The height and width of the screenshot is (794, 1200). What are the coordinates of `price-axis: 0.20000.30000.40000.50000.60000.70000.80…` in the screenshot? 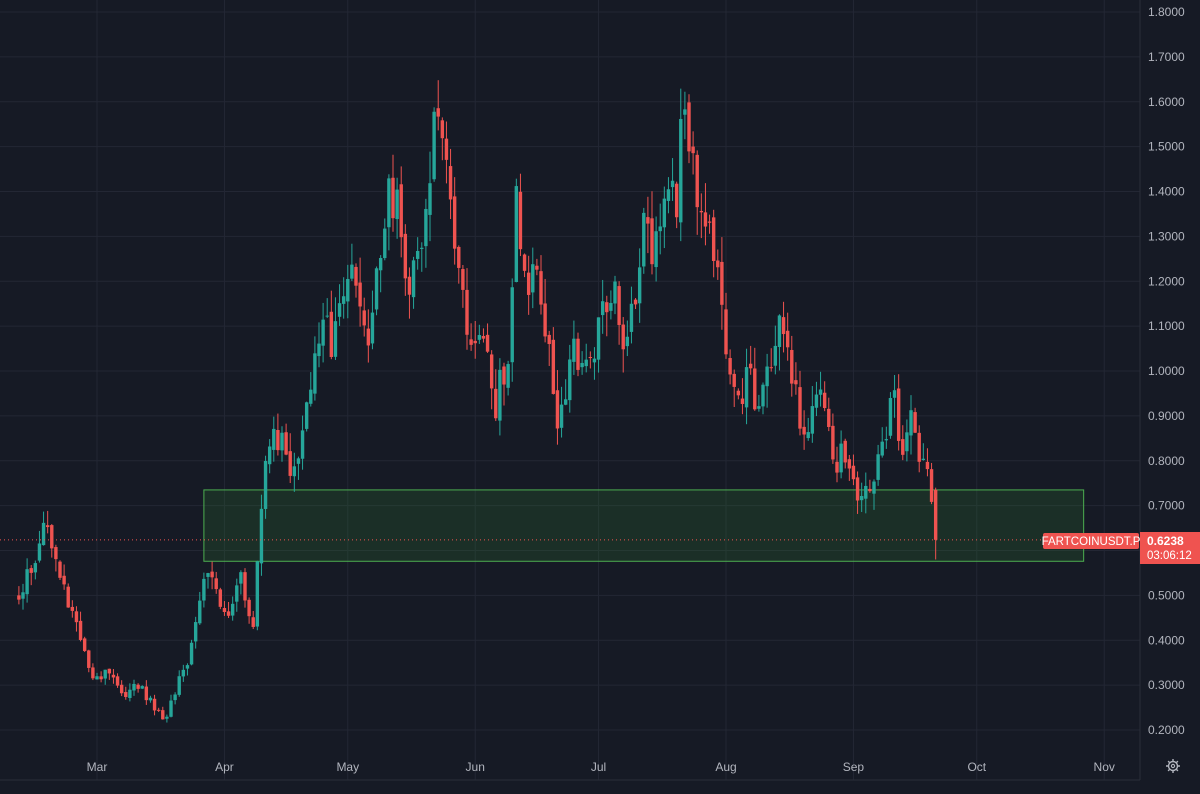 It's located at (1166, 371).